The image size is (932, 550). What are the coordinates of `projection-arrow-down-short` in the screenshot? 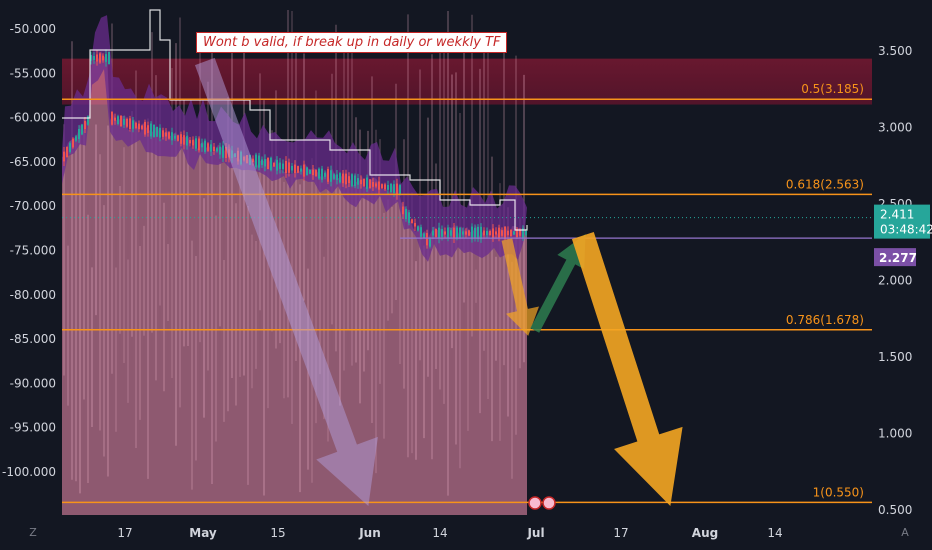 It's located at (520, 287).